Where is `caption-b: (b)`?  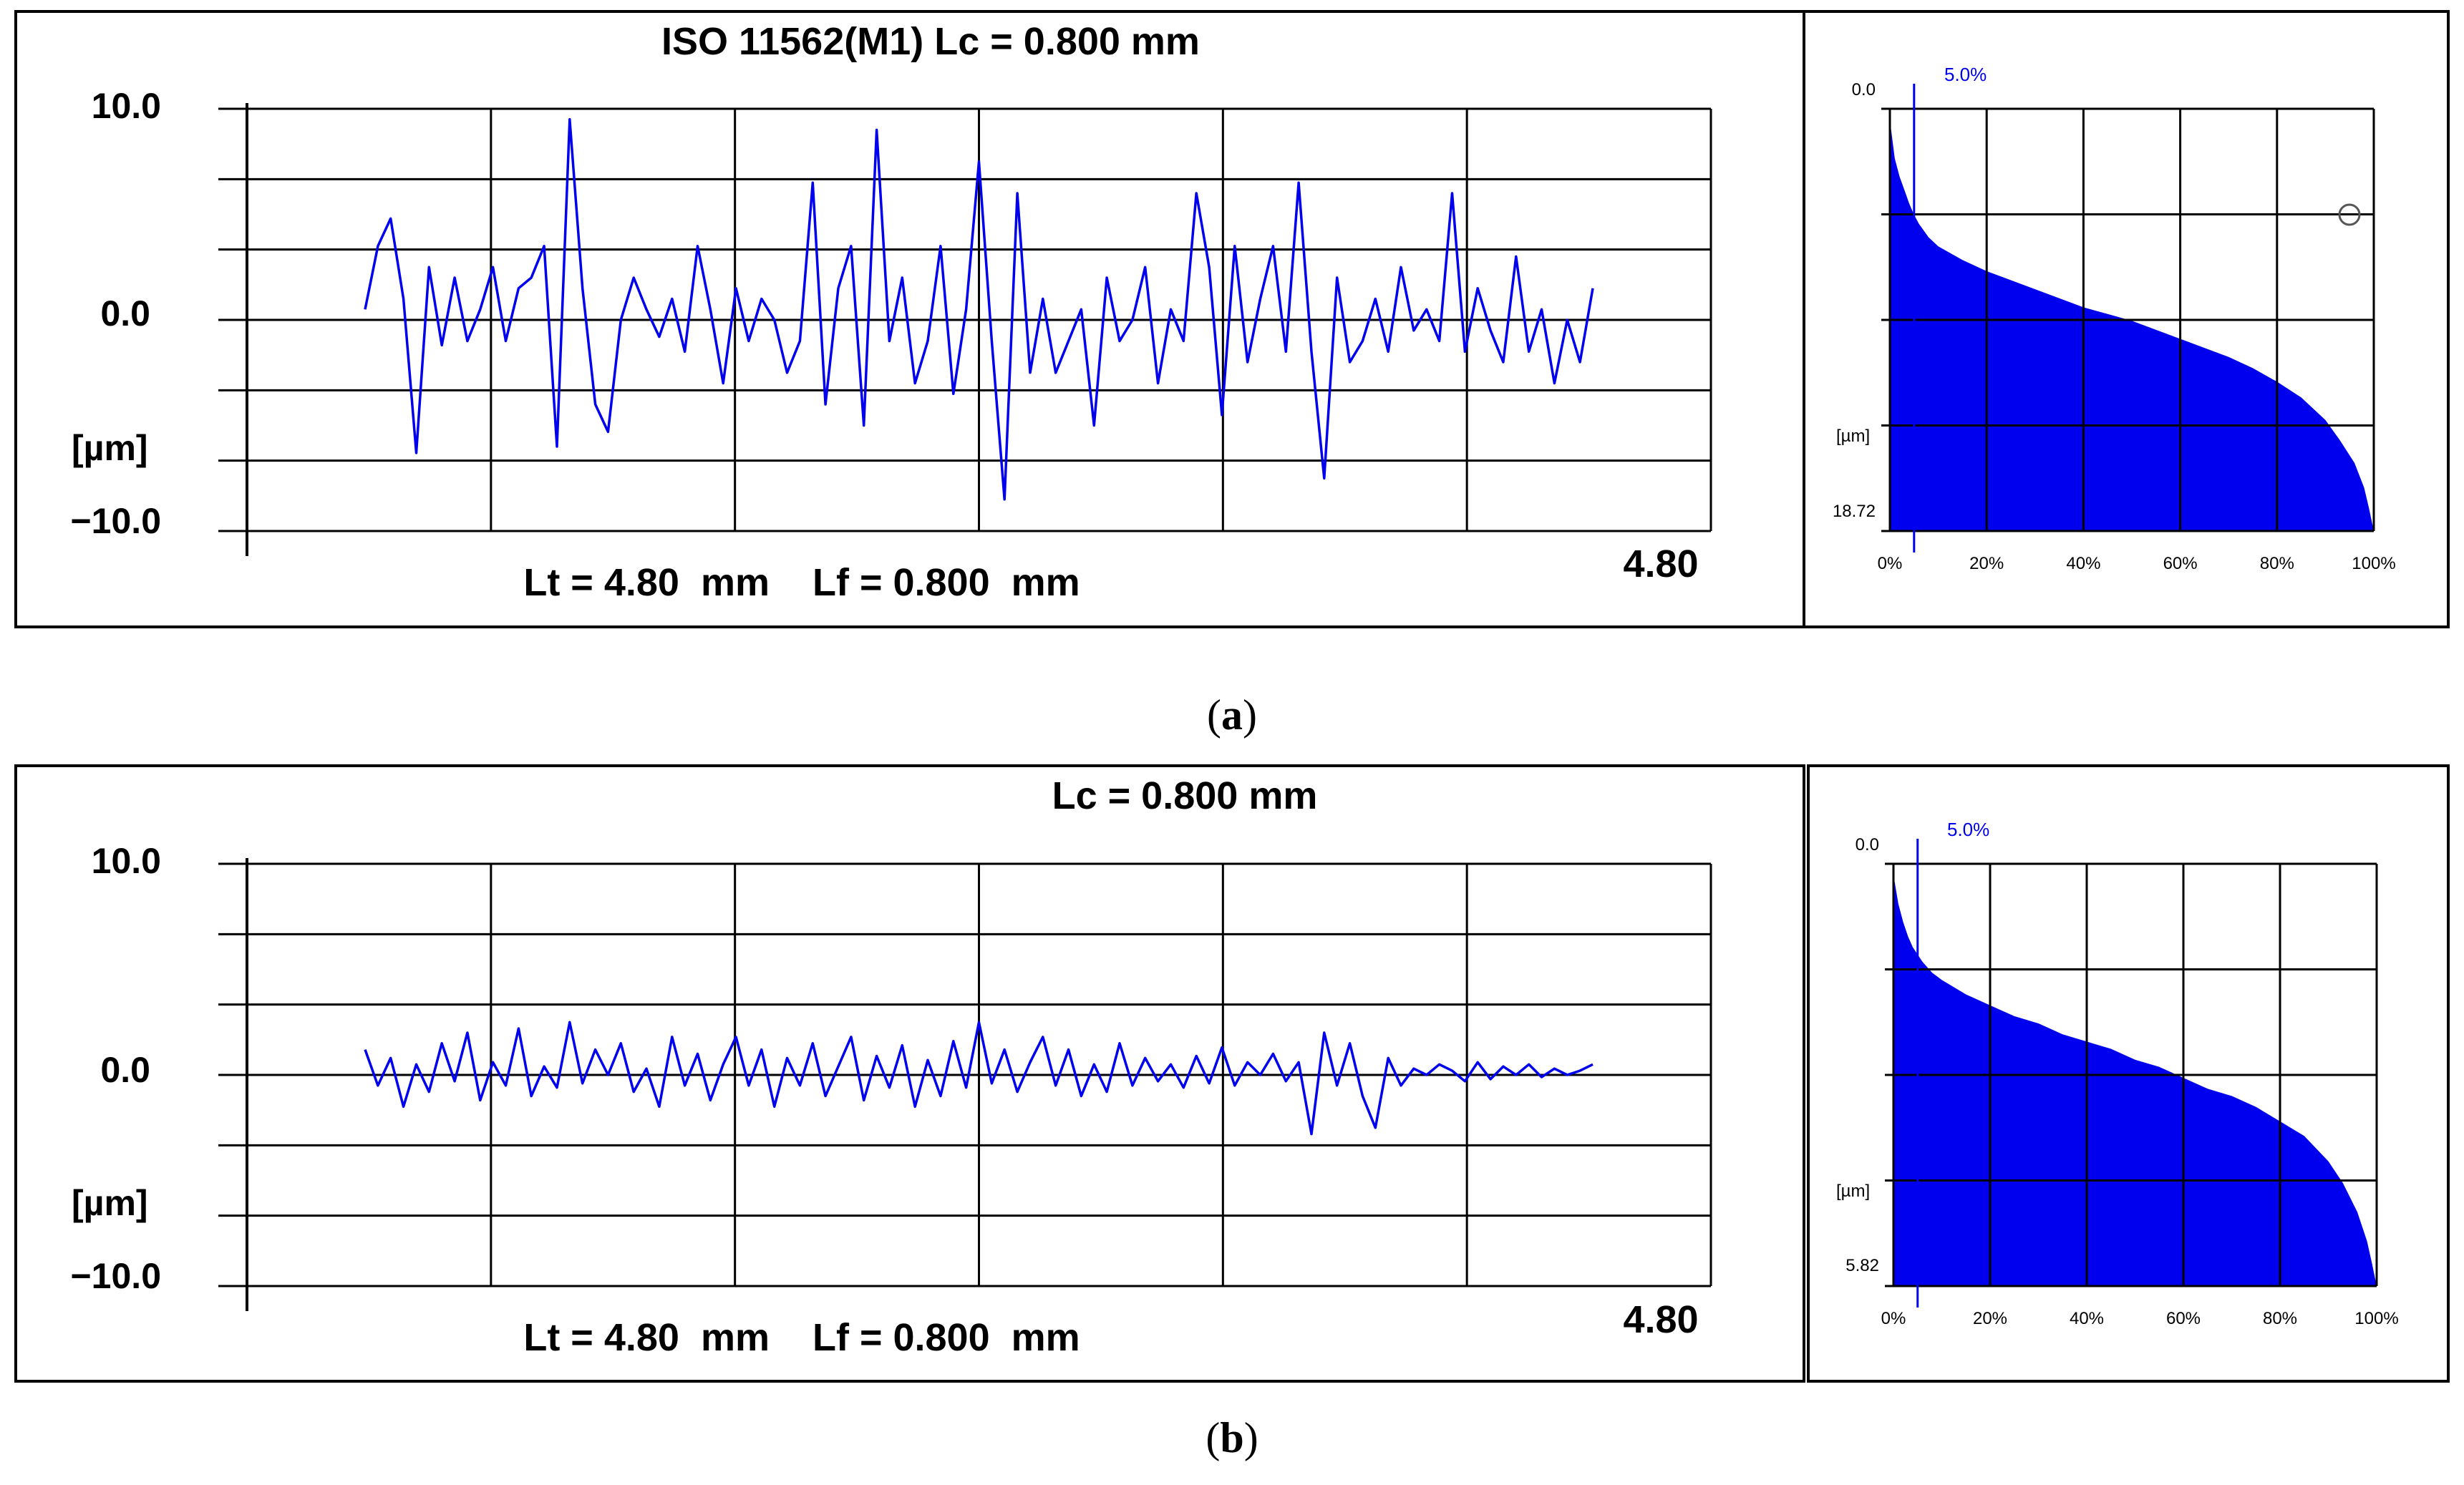
caption-b: (b) is located at coordinates (1232, 1438).